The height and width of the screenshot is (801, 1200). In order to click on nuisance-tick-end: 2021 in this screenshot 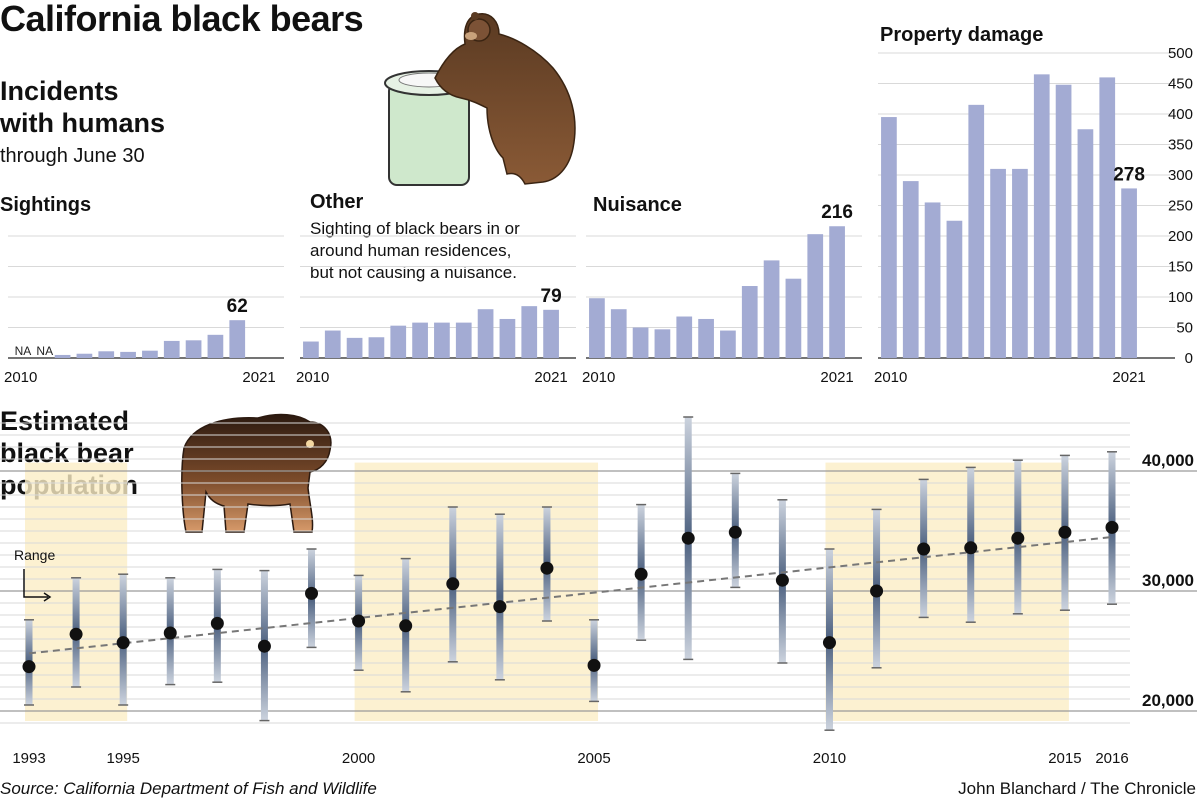, I will do `click(836, 377)`.